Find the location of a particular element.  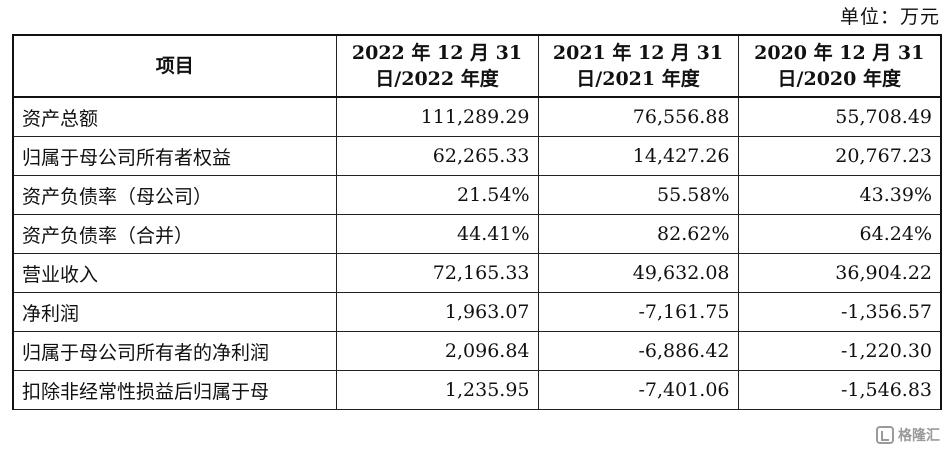

header-item: 项目 is located at coordinates (174, 66).